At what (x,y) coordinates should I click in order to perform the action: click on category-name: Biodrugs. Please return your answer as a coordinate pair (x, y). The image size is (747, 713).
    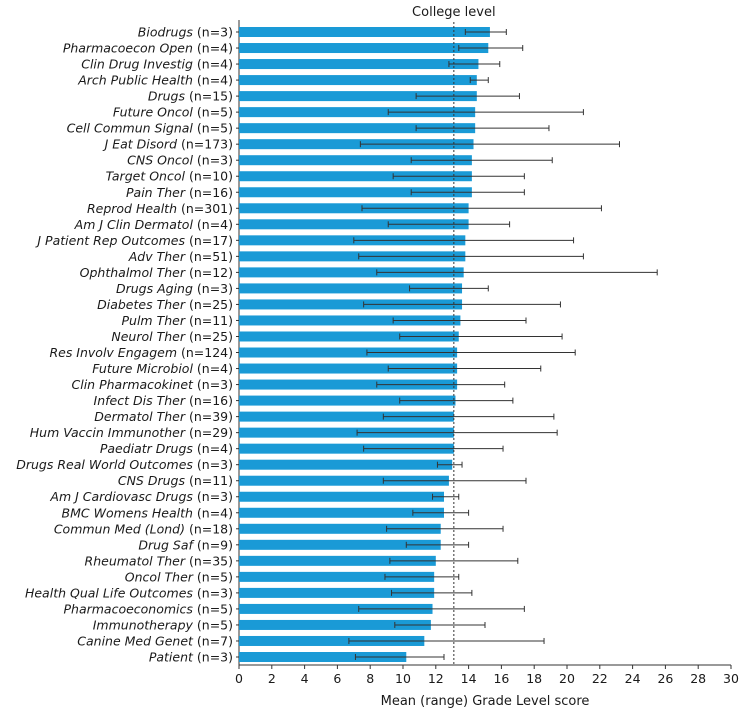
    Looking at the image, I should click on (166, 32).